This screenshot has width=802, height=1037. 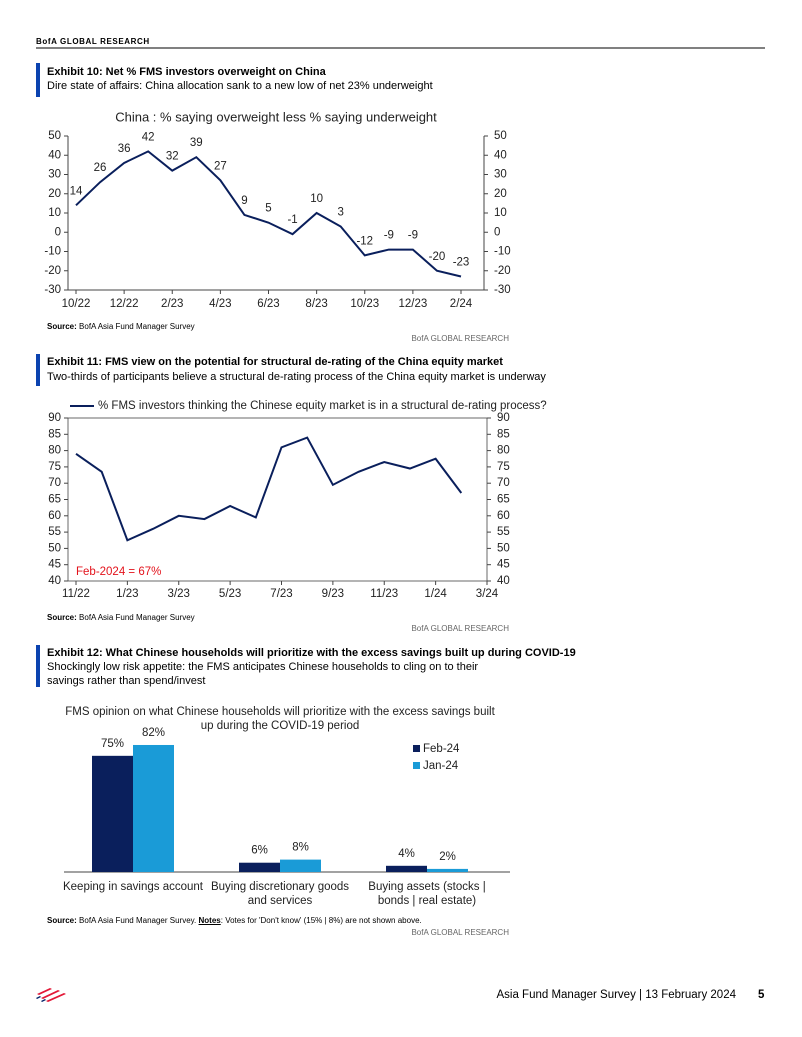 I want to click on y-tick-label: -30, so click(x=52, y=290).